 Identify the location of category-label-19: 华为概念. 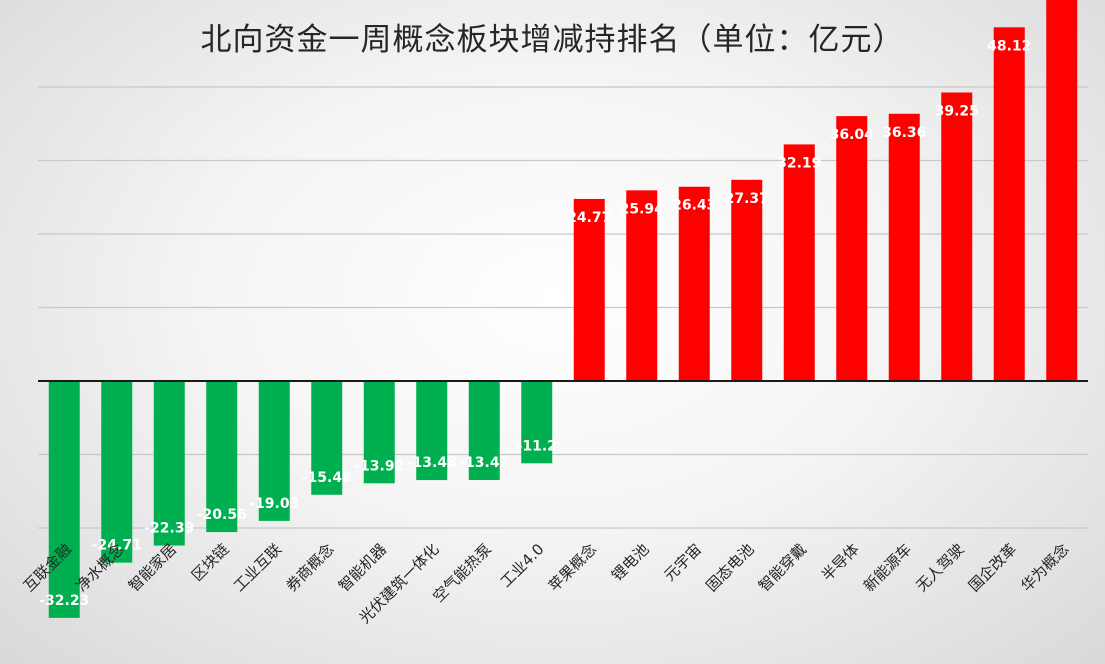
(1044, 567).